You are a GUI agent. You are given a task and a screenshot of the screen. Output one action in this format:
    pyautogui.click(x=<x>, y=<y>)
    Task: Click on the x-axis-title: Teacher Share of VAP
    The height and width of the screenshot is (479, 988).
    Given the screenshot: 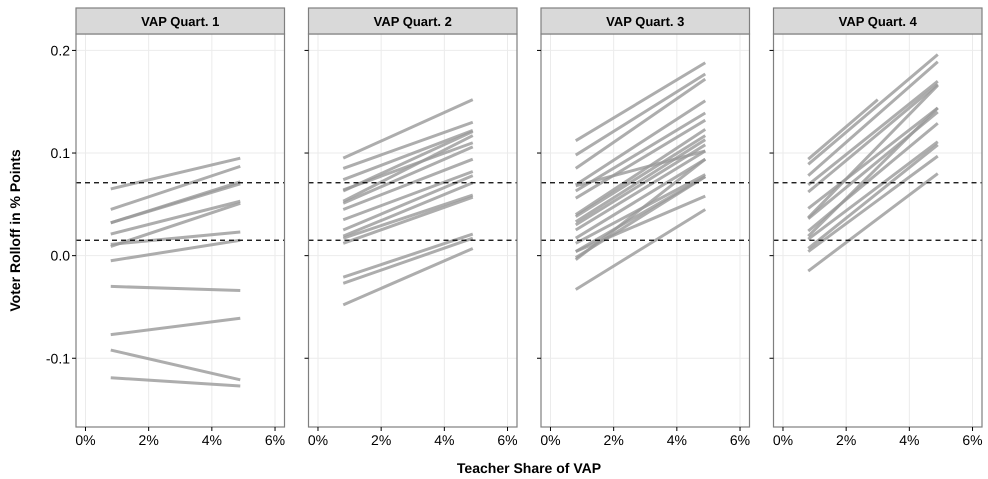 What is the action you would take?
    pyautogui.click(x=529, y=468)
    